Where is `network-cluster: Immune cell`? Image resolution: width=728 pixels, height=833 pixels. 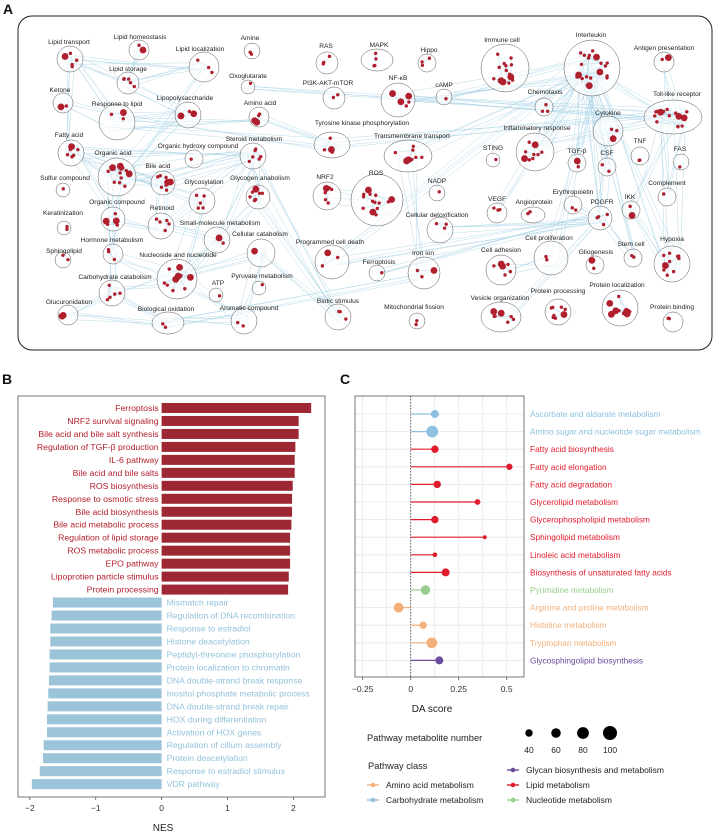
network-cluster: Immune cell is located at coordinates (505, 65).